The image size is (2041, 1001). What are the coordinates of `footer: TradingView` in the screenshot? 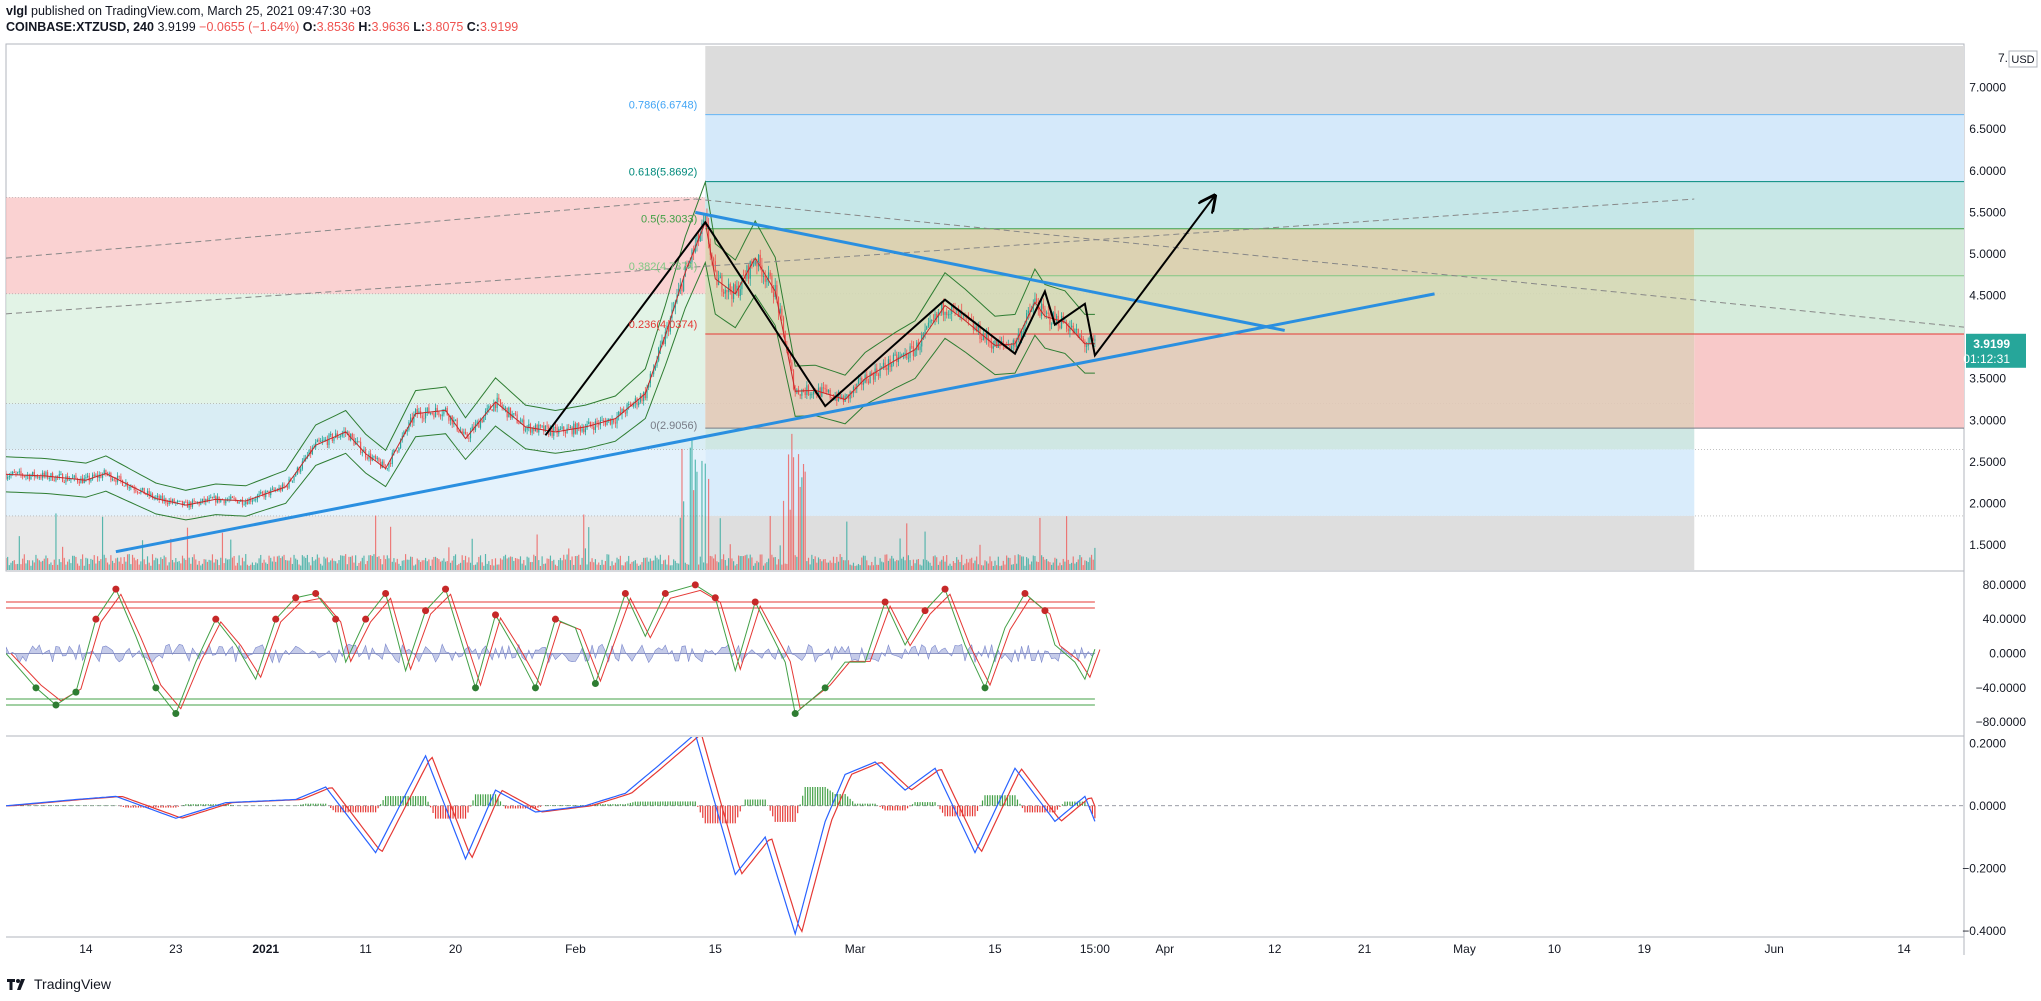 It's located at (58, 984).